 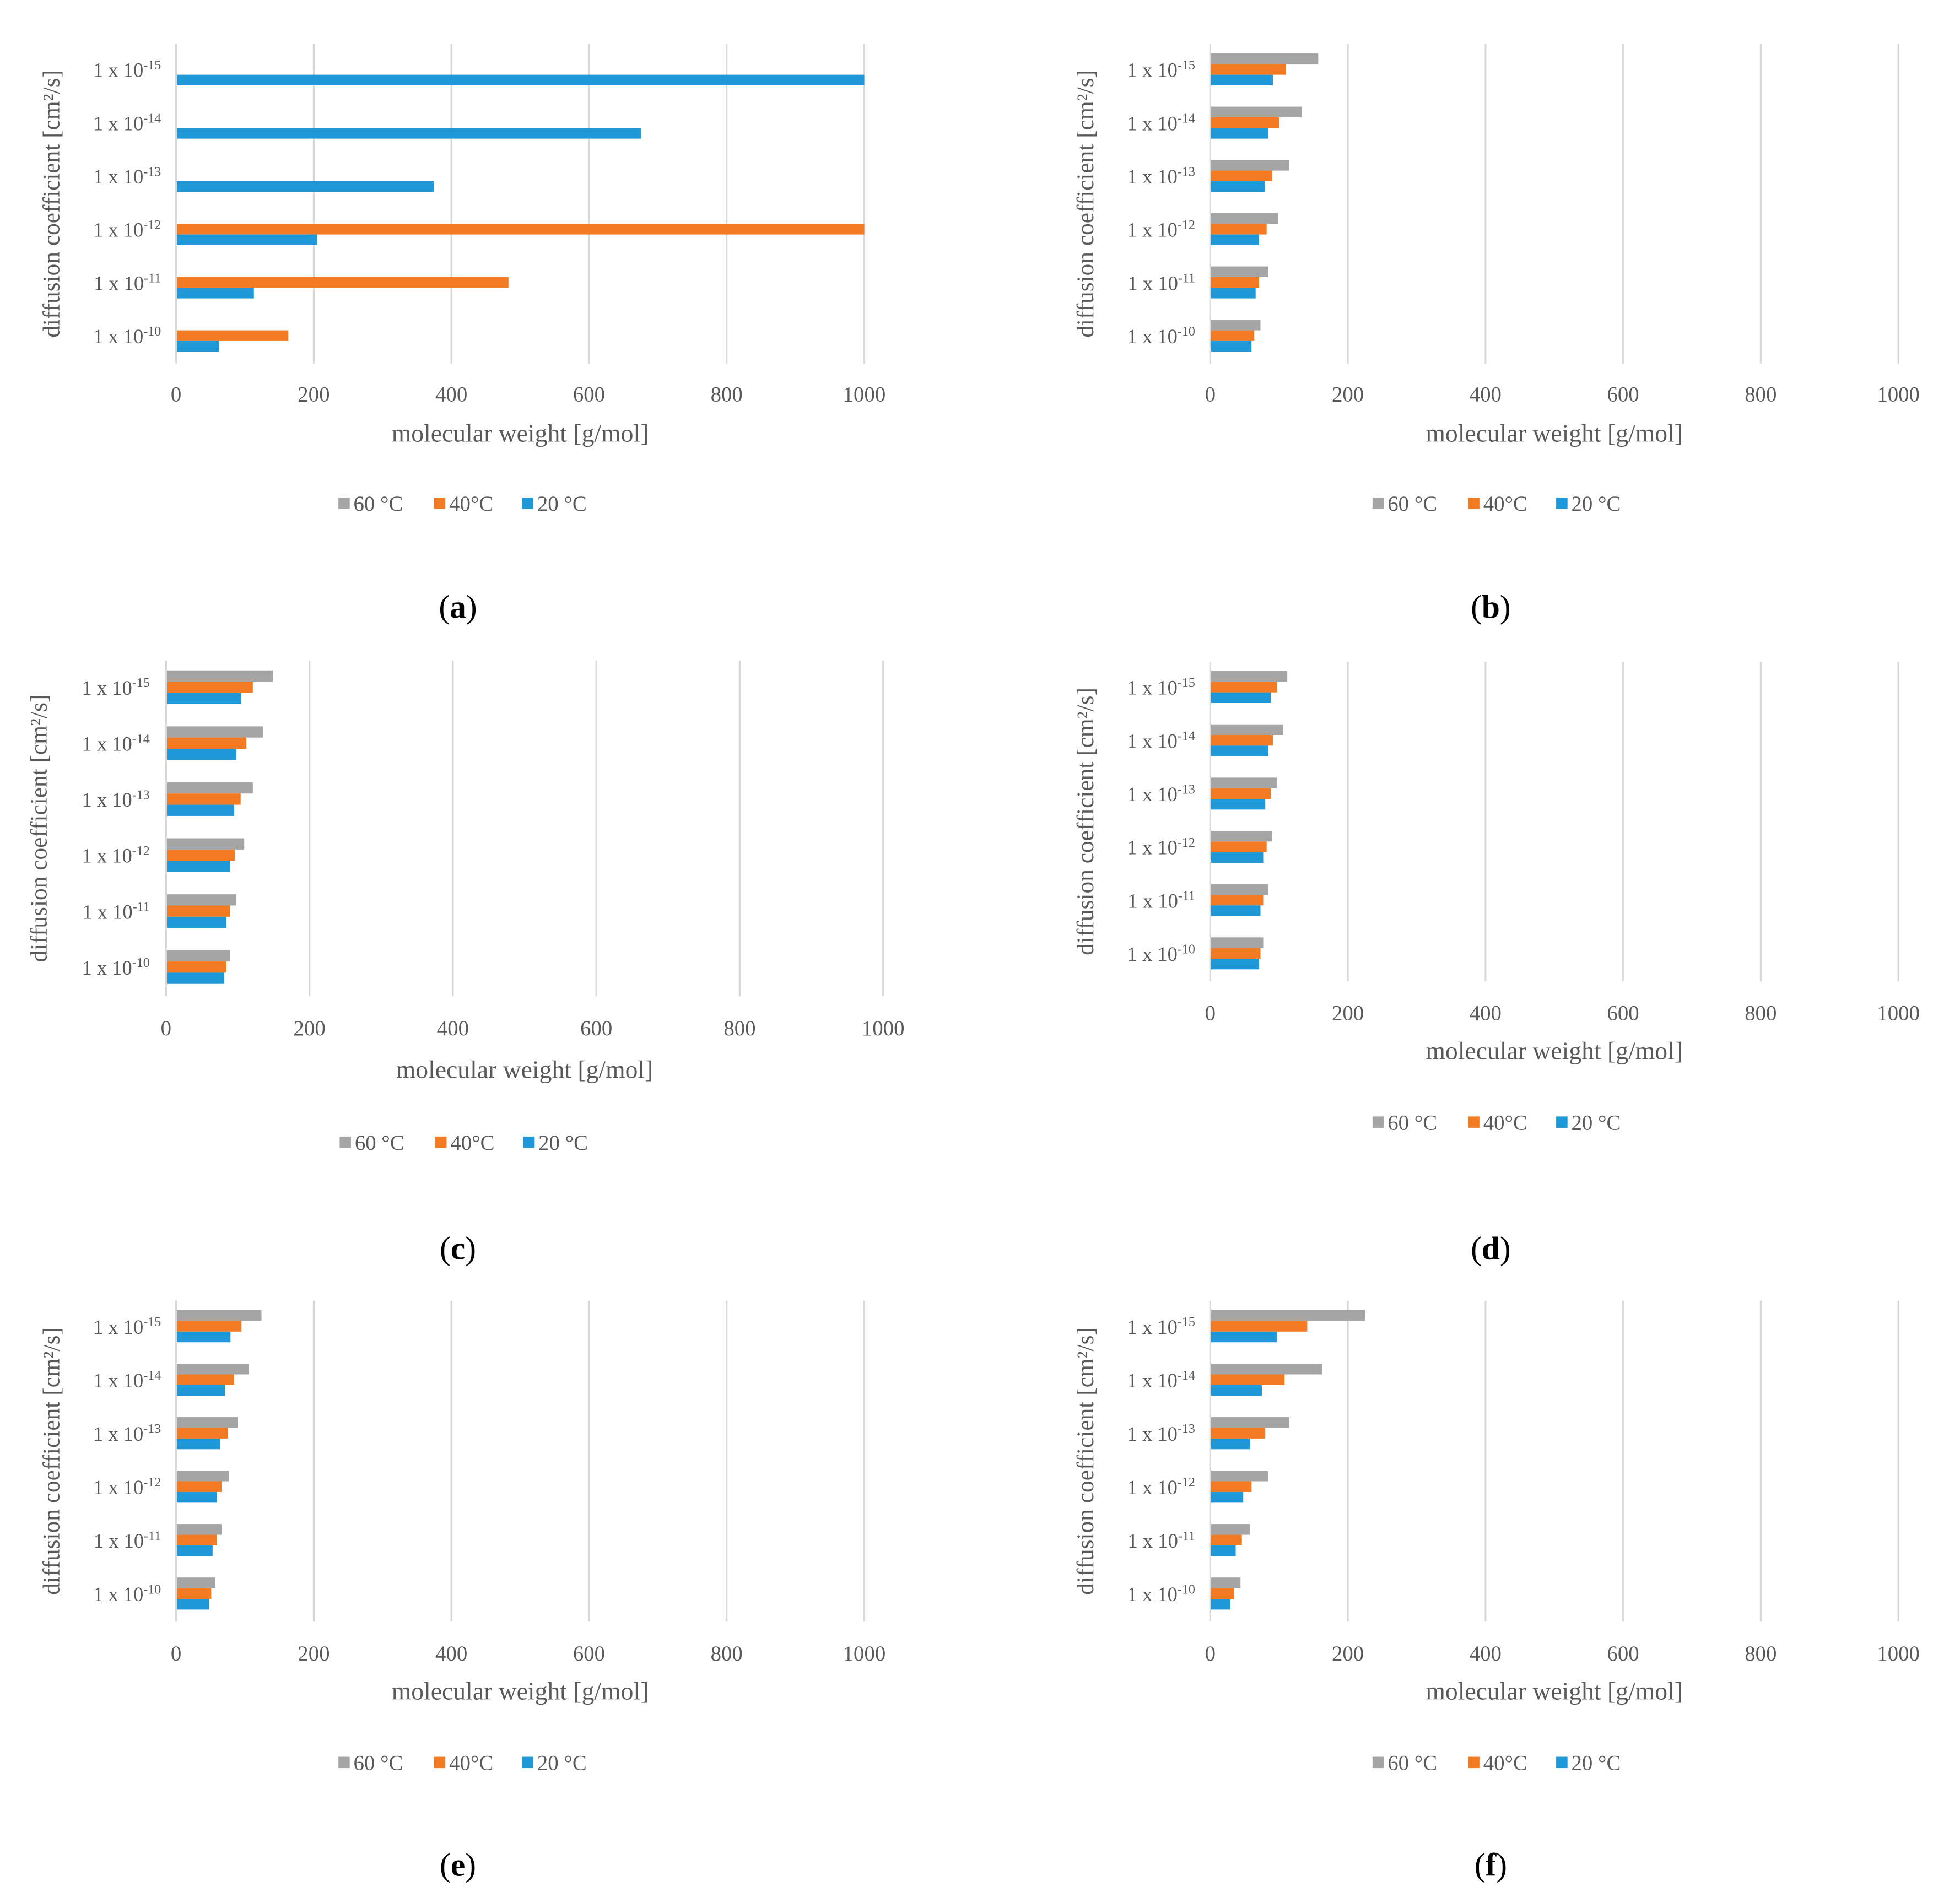 I want to click on panel-label-letter: d, so click(x=1491, y=1248).